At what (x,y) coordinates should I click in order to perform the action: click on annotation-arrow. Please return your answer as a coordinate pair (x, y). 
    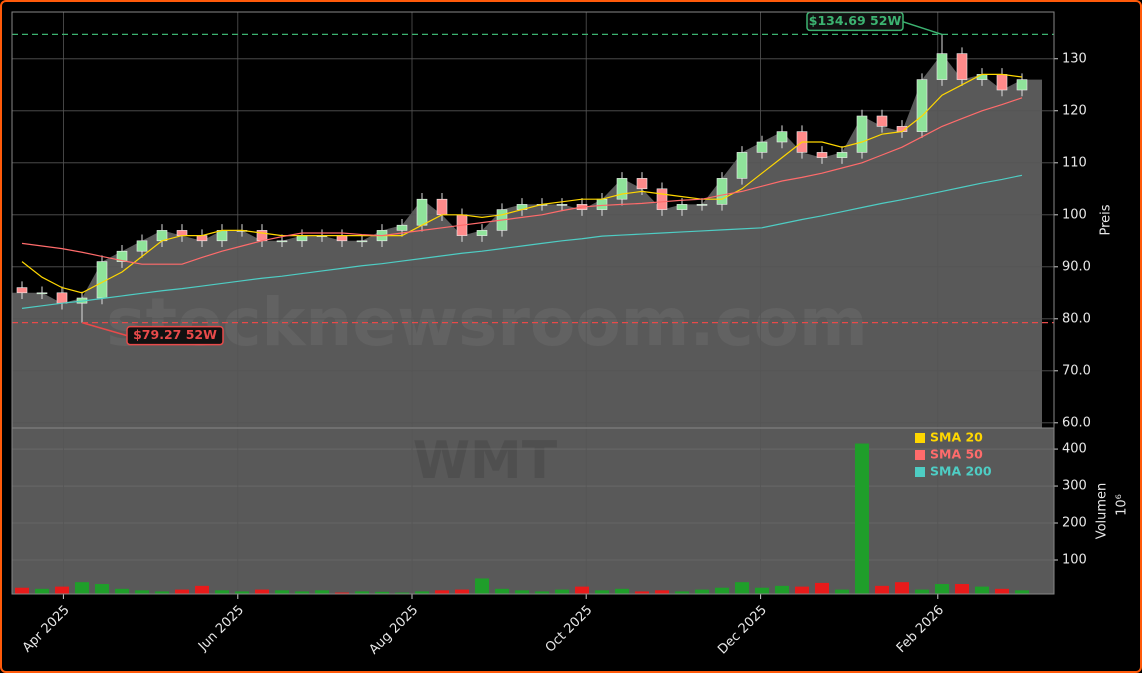
    Looking at the image, I should click on (922, 28).